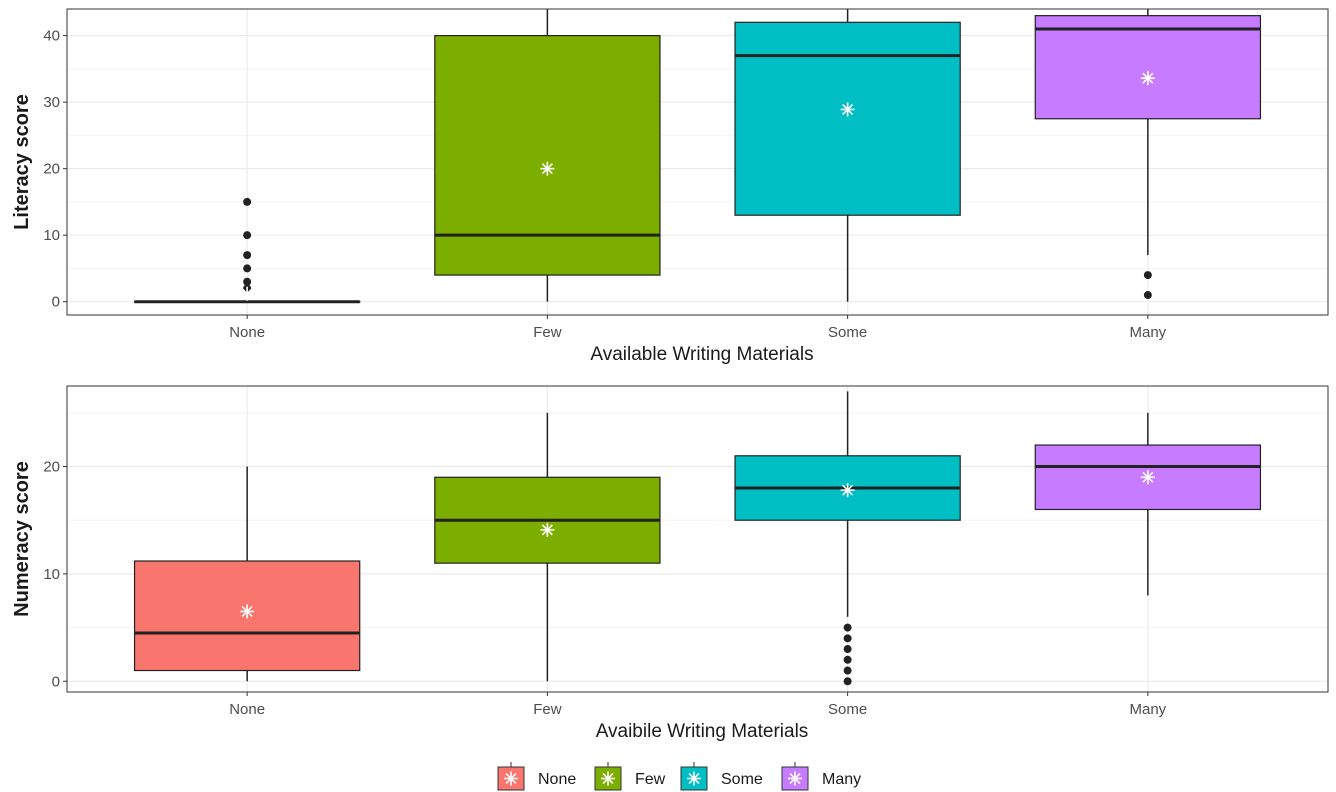  I want to click on literacy-mean-marker-few-stroke, so click(547, 169).